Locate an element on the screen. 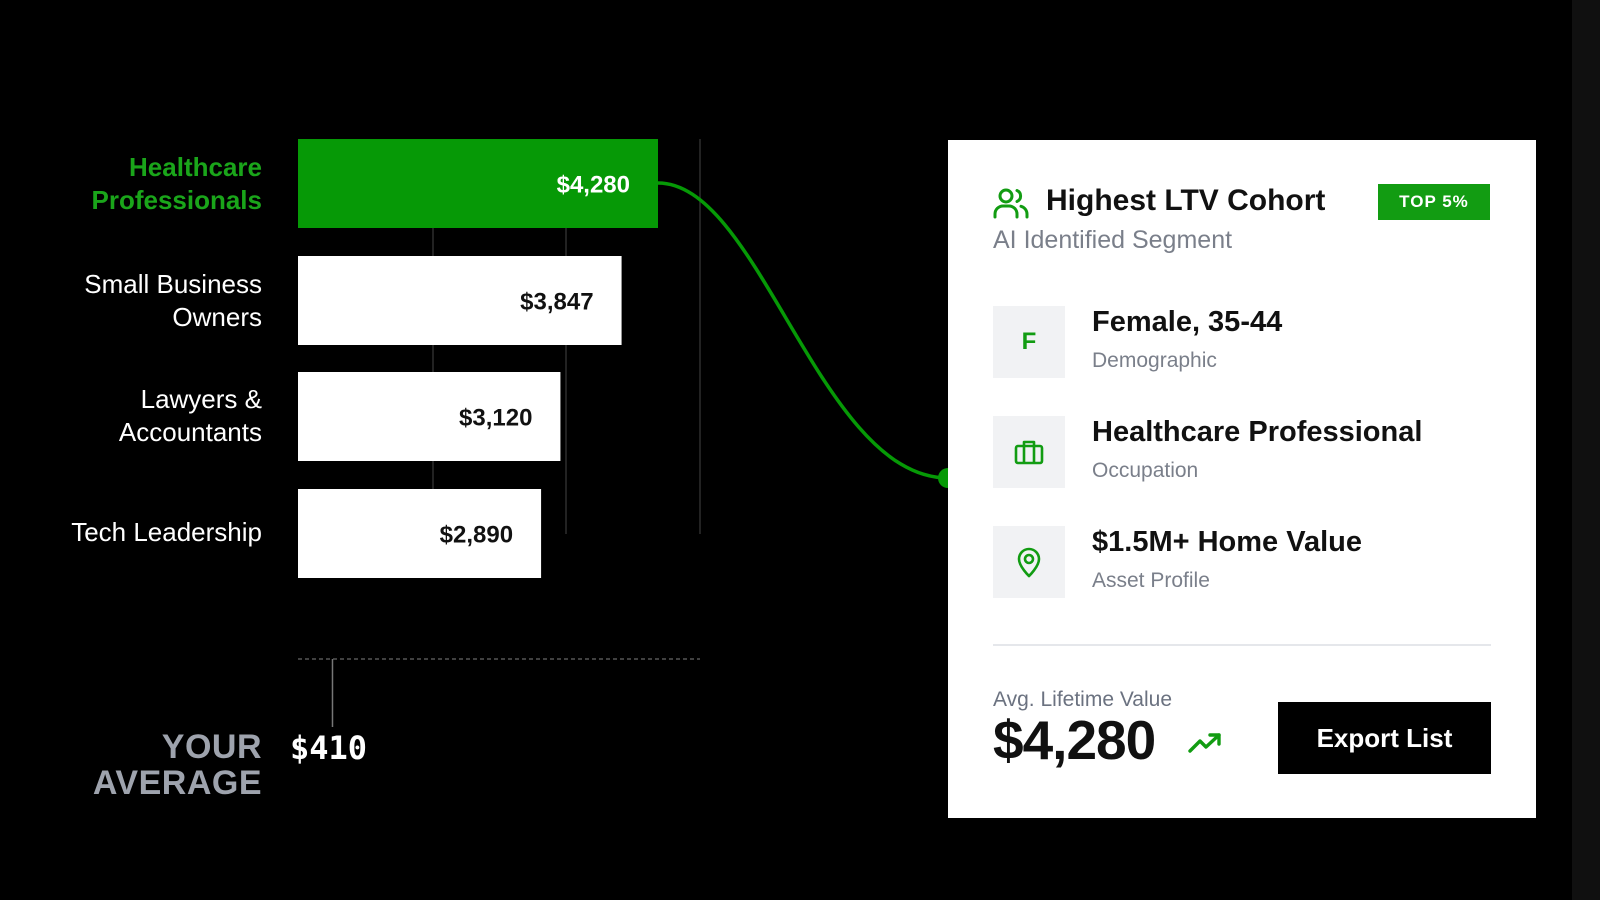 The image size is (1600, 900). attribute-asset: $1.5M+ Home Value Asset Profile is located at coordinates (1243, 562).